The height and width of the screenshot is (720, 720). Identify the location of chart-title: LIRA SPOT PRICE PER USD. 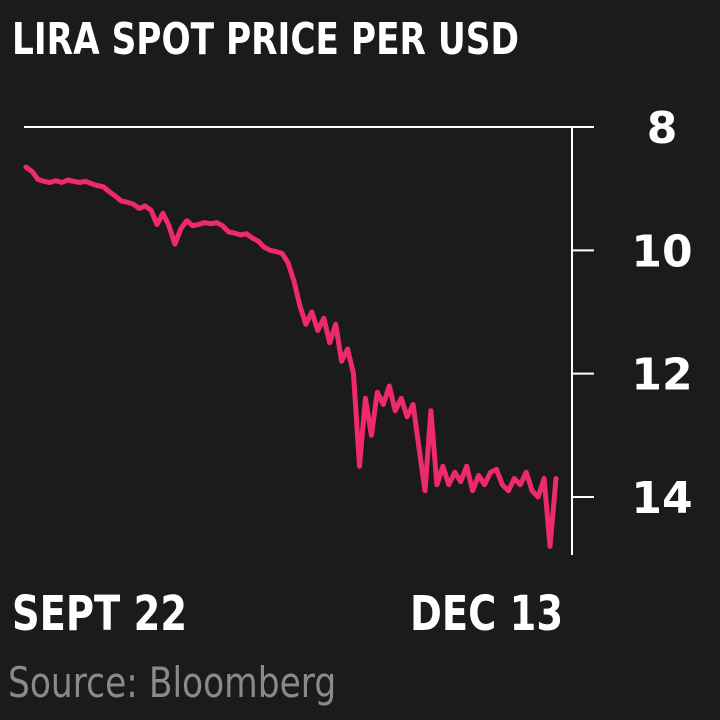
(265, 39).